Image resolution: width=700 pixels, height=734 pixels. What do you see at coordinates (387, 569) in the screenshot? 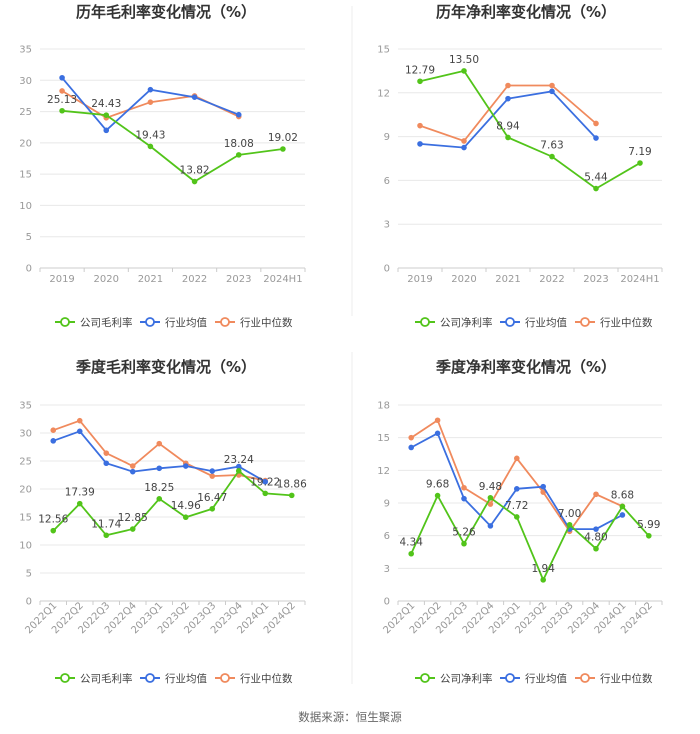
I see `chart4-y-tick-label: 3` at bounding box center [387, 569].